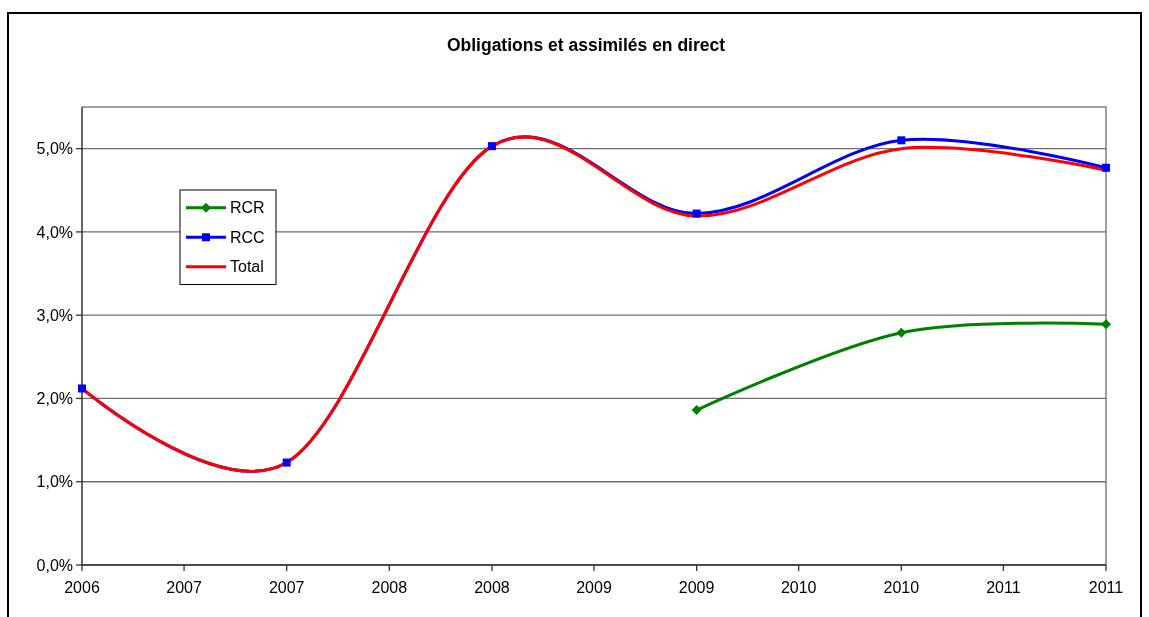 The height and width of the screenshot is (617, 1149). What do you see at coordinates (54, 315) in the screenshot?
I see `y-tick-label: 3,0%` at bounding box center [54, 315].